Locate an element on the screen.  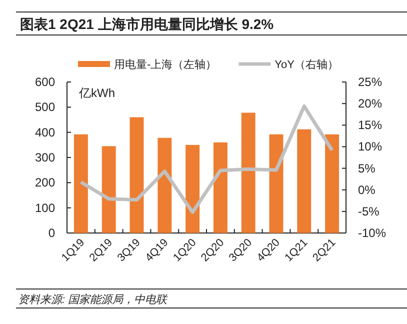
y2-tick-label: 0% is located at coordinates (367, 189).